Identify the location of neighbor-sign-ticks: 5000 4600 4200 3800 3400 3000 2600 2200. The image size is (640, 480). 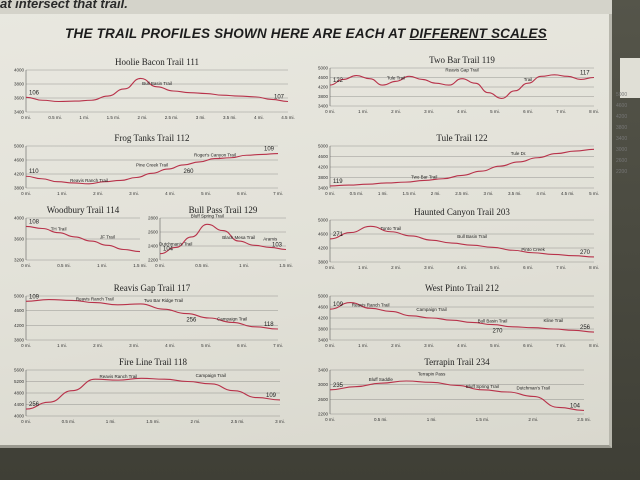
(628, 134).